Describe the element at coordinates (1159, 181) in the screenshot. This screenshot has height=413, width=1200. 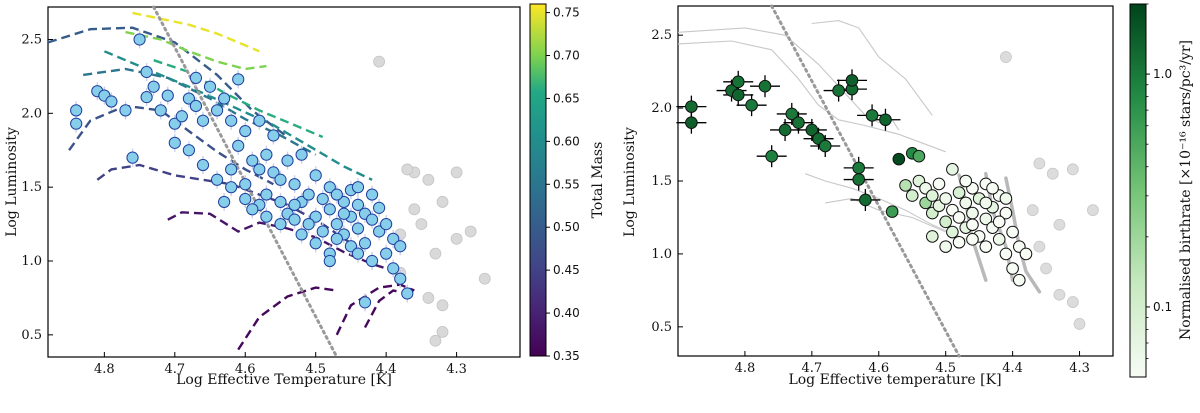
I see `right-colorbar-ticks: 0.1 1.0` at that location.